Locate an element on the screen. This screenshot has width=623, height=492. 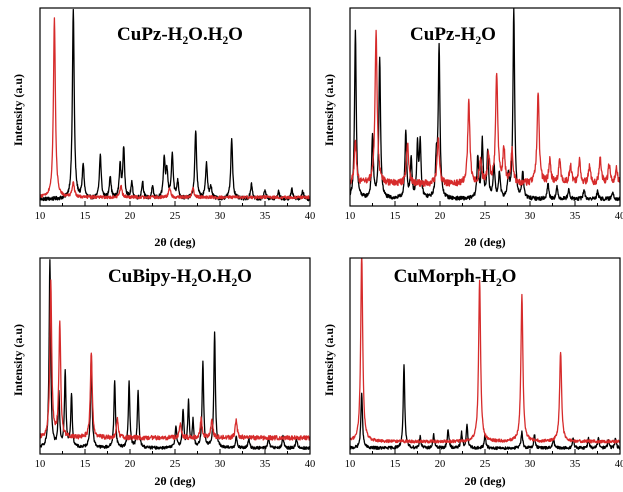
panel-title: CuMorph-H₂O is located at coordinates (455, 276).